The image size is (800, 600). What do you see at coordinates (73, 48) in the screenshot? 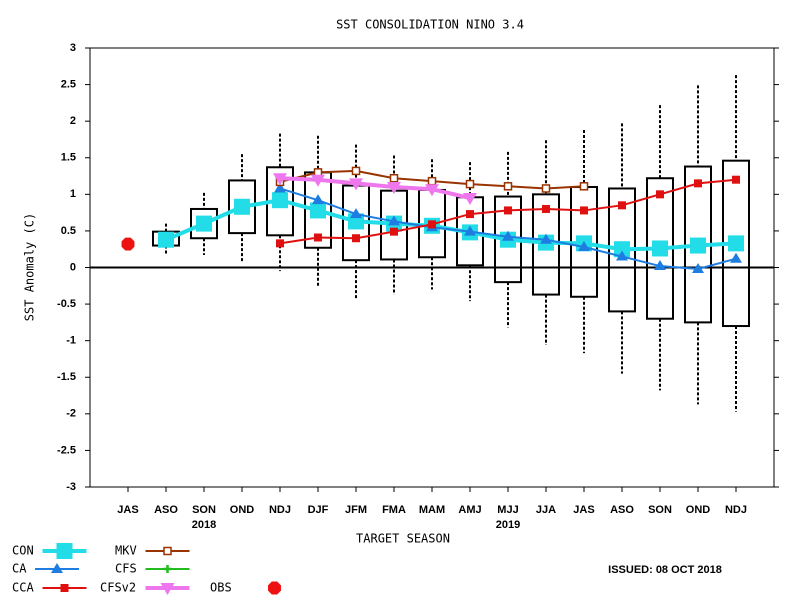
I see `y-tick-label: 3` at bounding box center [73, 48].